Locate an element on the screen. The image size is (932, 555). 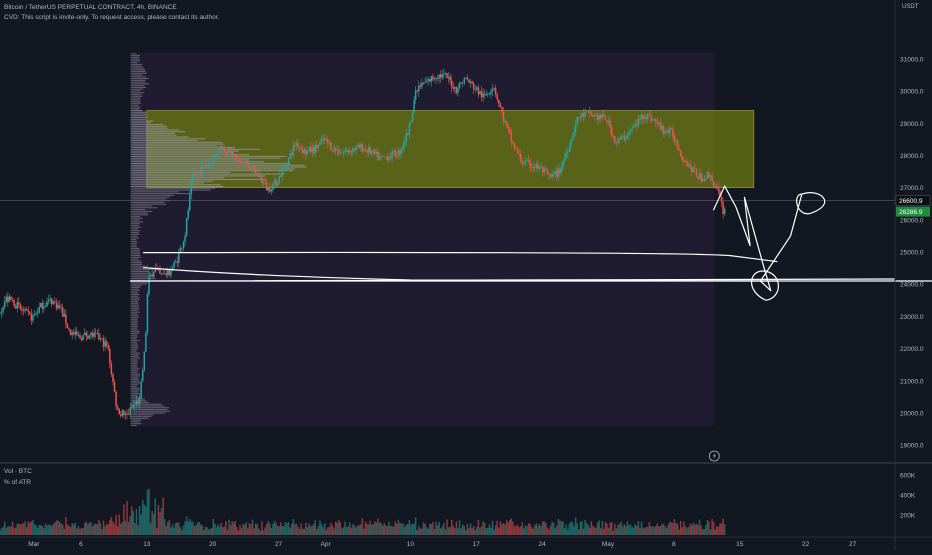
price-axis-tick-label: 21000.0 is located at coordinates (912, 381).